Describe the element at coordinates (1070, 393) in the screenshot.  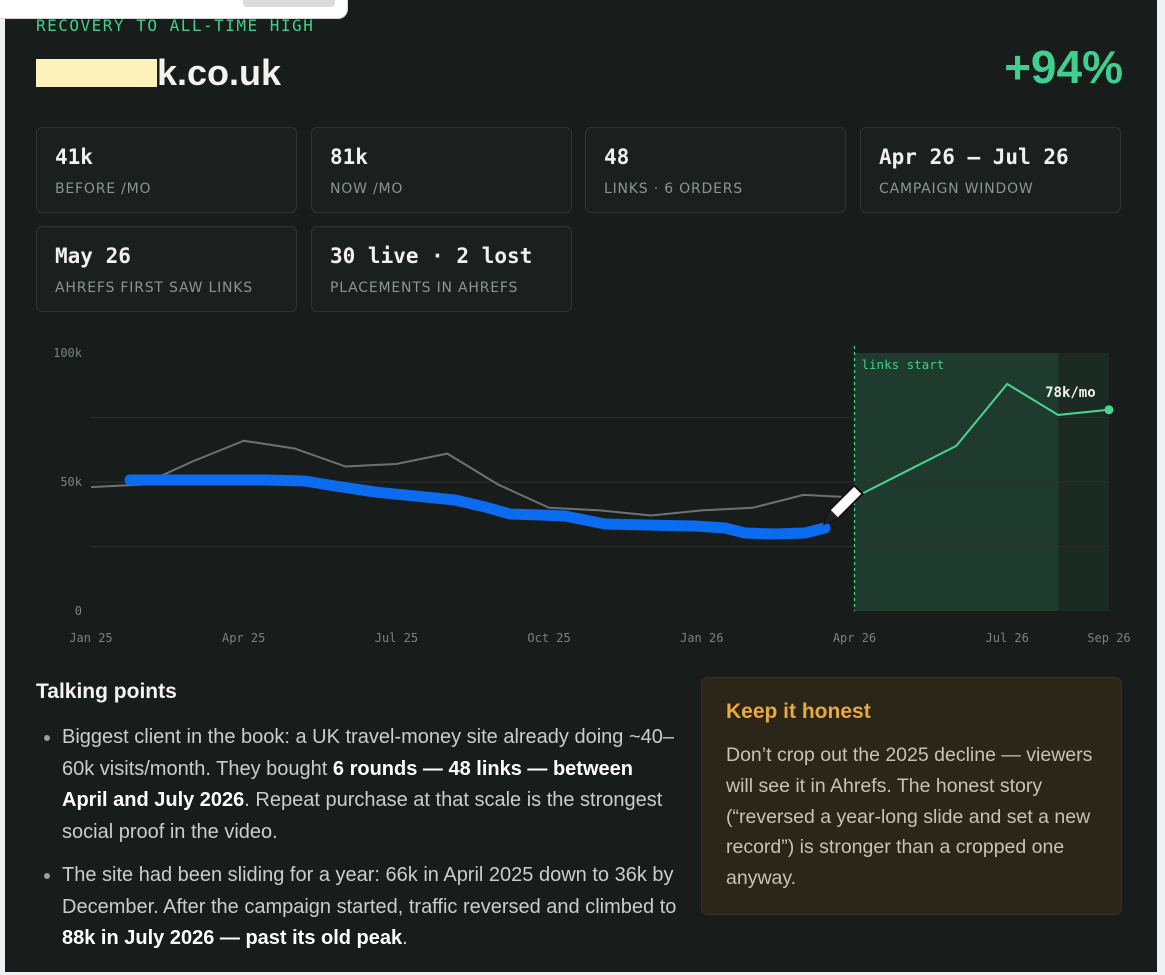
I see `end-value-label: 78k/mo` at that location.